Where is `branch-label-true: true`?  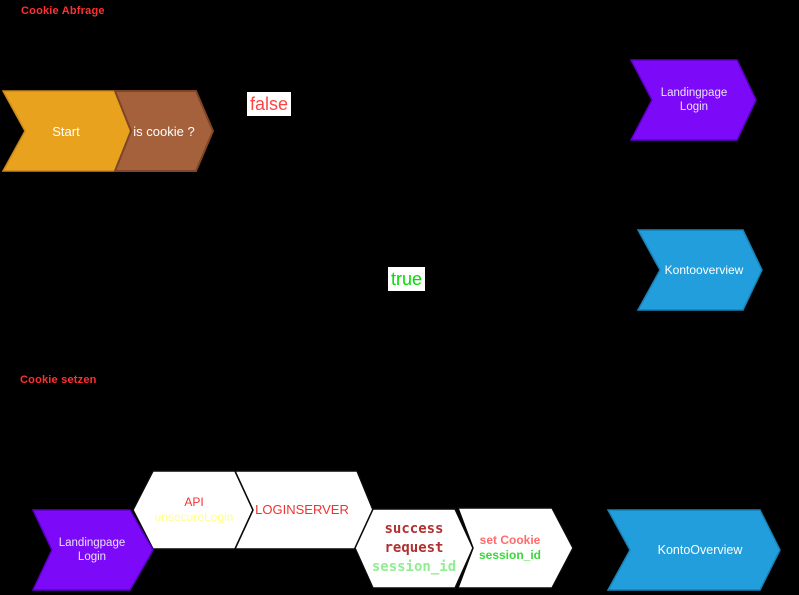
branch-label-true: true is located at coordinates (407, 279).